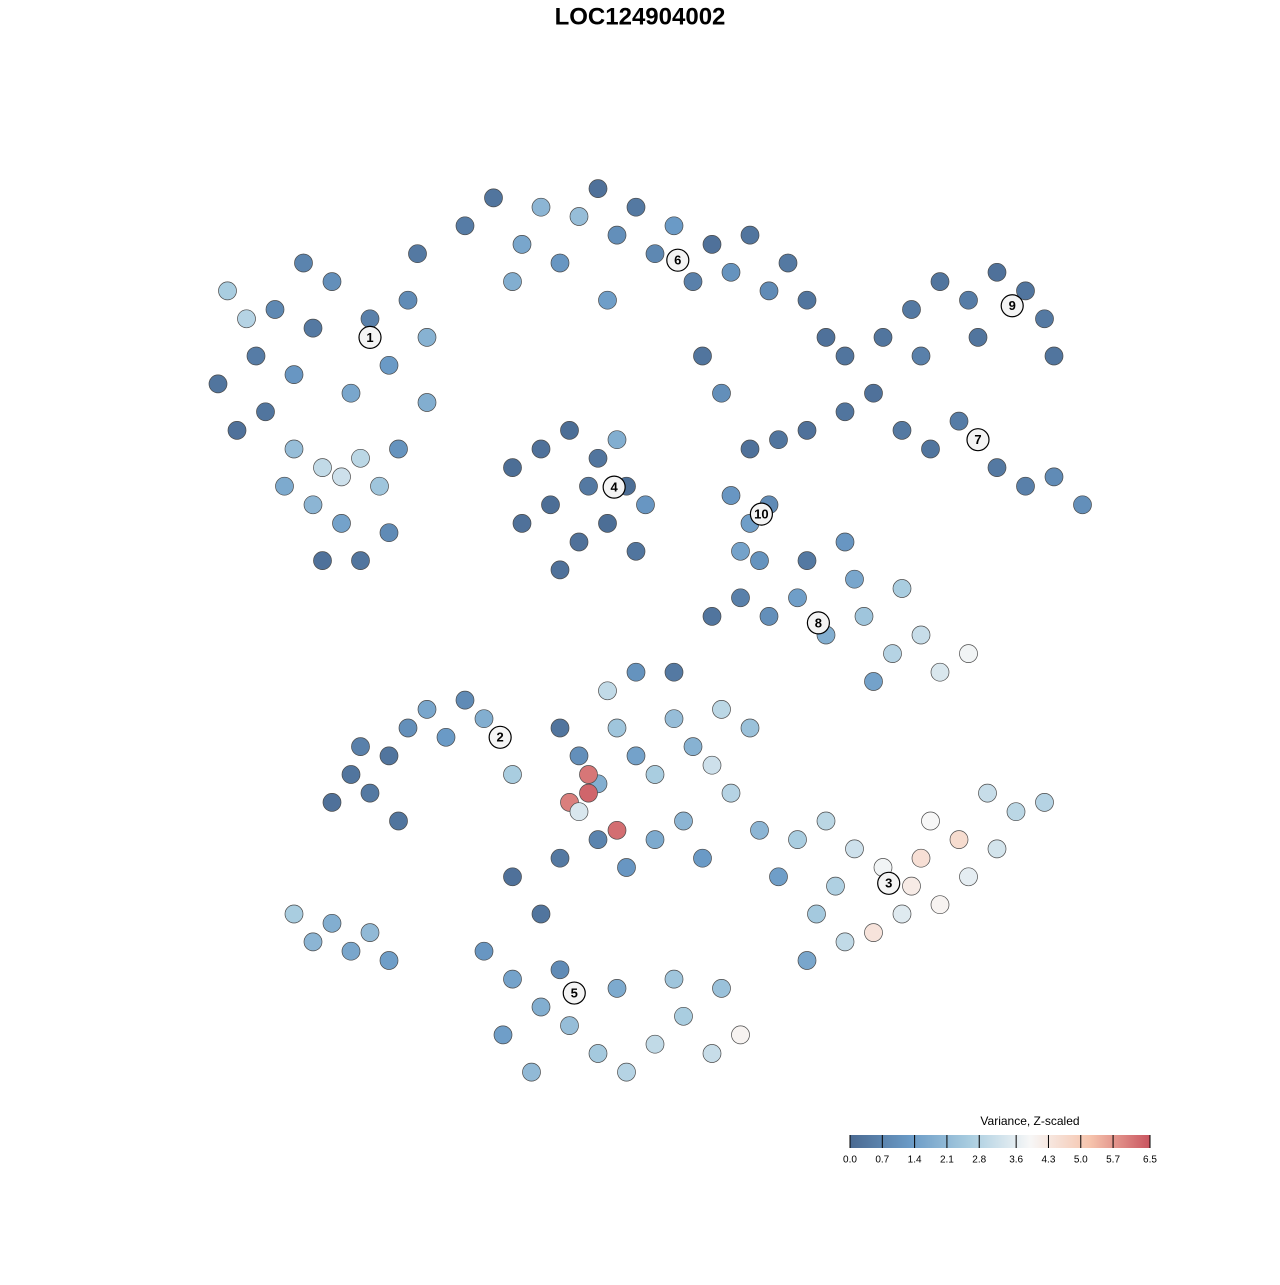  What do you see at coordinates (915, 1160) in the screenshot?
I see `colorbar-tick-label: 1.4` at bounding box center [915, 1160].